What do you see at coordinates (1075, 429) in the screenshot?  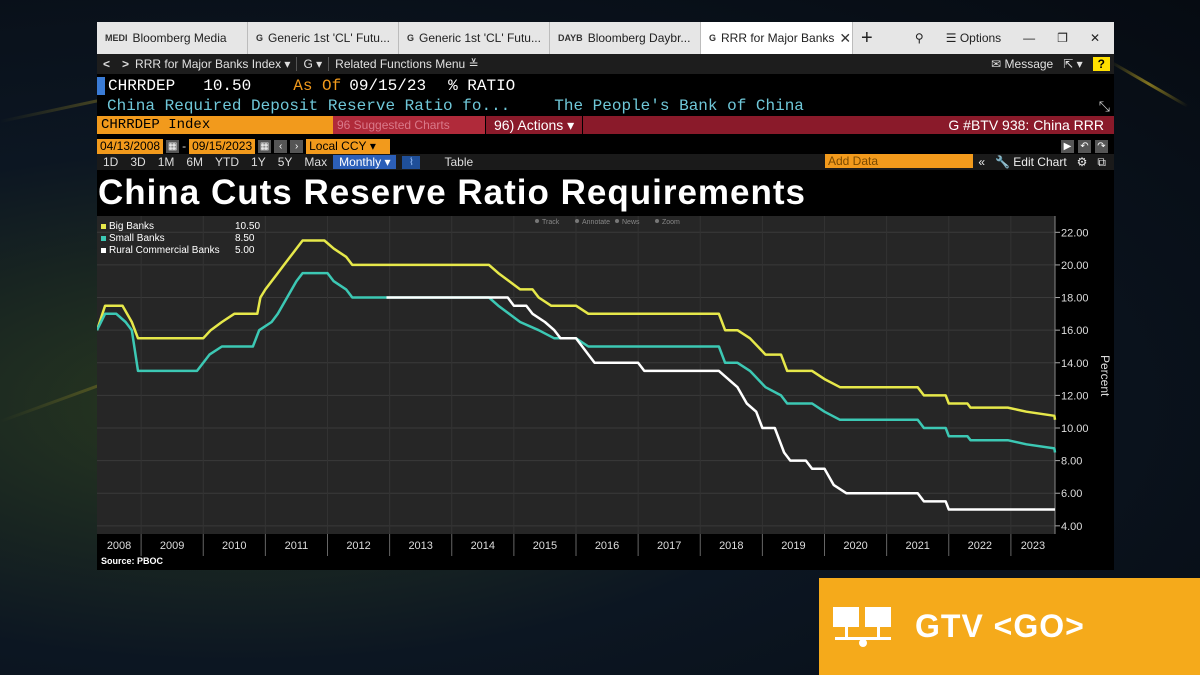 I see `y-tick-label: 10.00` at bounding box center [1075, 429].